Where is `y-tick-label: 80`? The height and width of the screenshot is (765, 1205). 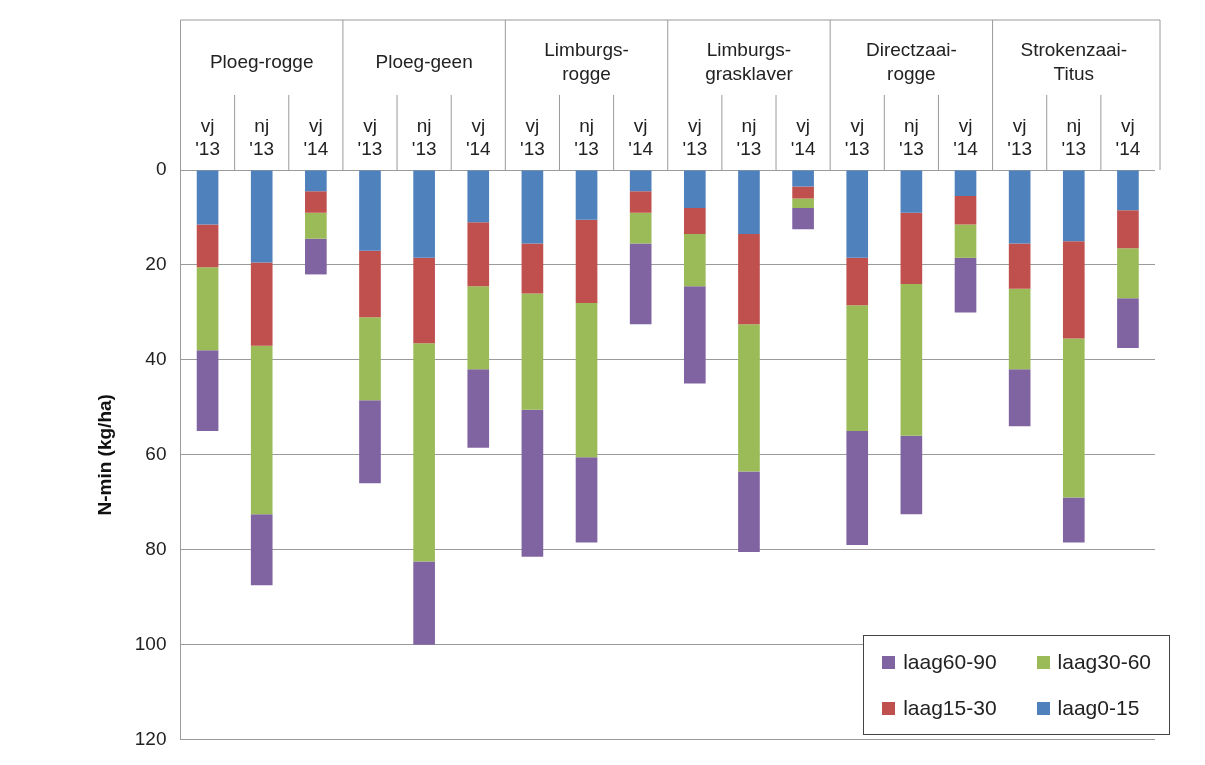 y-tick-label: 80 is located at coordinates (156, 548).